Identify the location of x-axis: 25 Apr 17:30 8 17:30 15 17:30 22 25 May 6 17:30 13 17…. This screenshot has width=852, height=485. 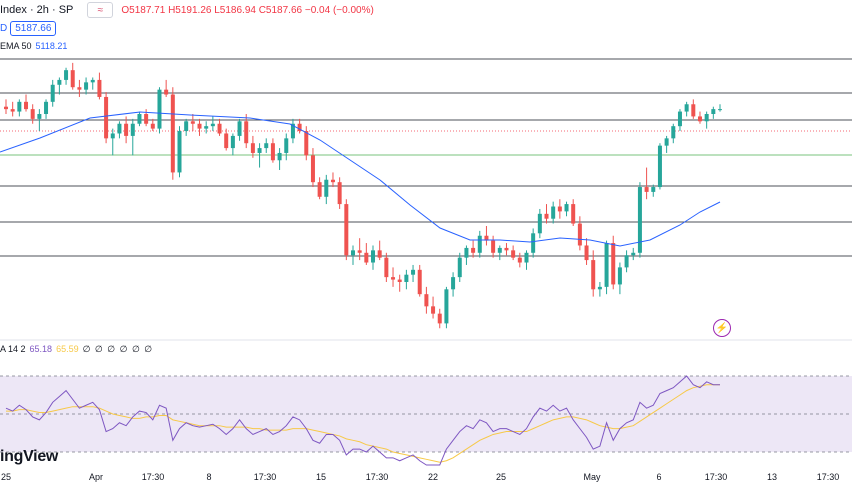
(426, 478).